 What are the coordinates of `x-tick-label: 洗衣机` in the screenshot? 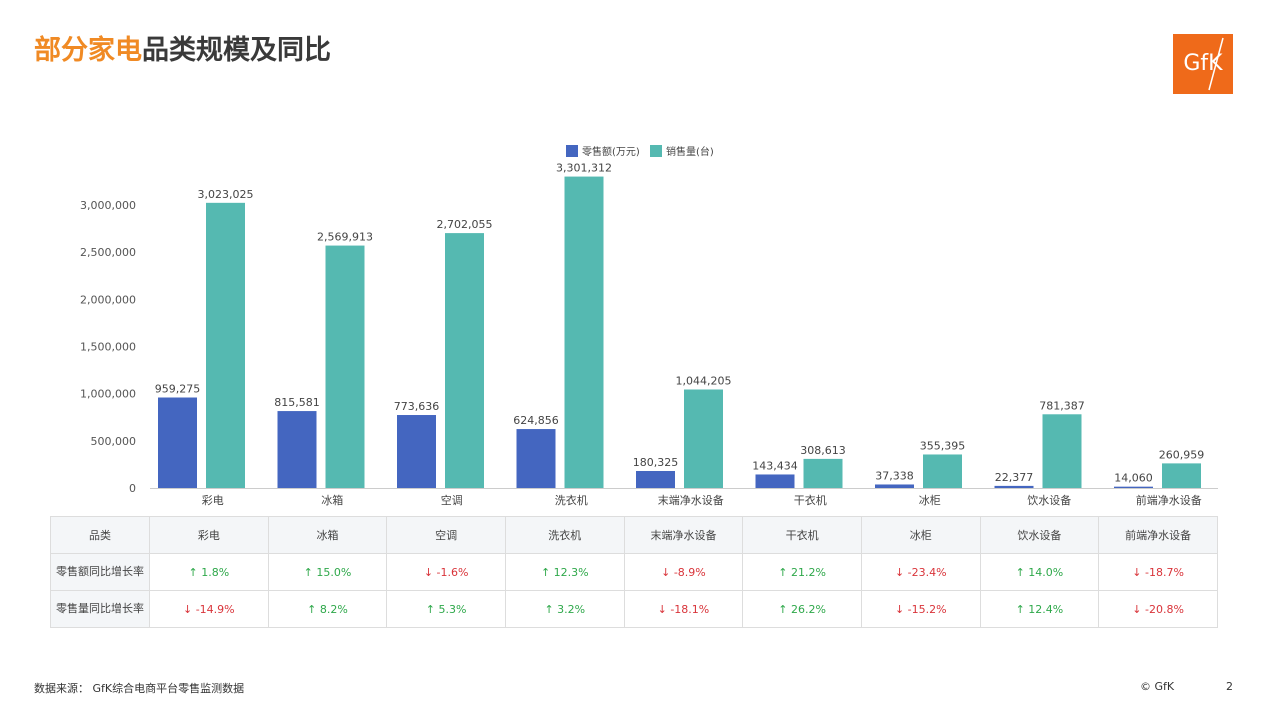 It's located at (571, 500).